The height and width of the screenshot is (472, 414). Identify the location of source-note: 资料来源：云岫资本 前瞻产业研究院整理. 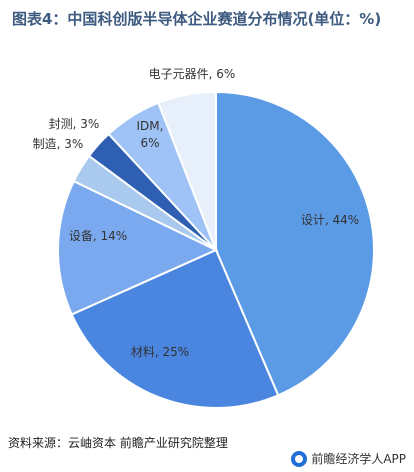
(118, 443).